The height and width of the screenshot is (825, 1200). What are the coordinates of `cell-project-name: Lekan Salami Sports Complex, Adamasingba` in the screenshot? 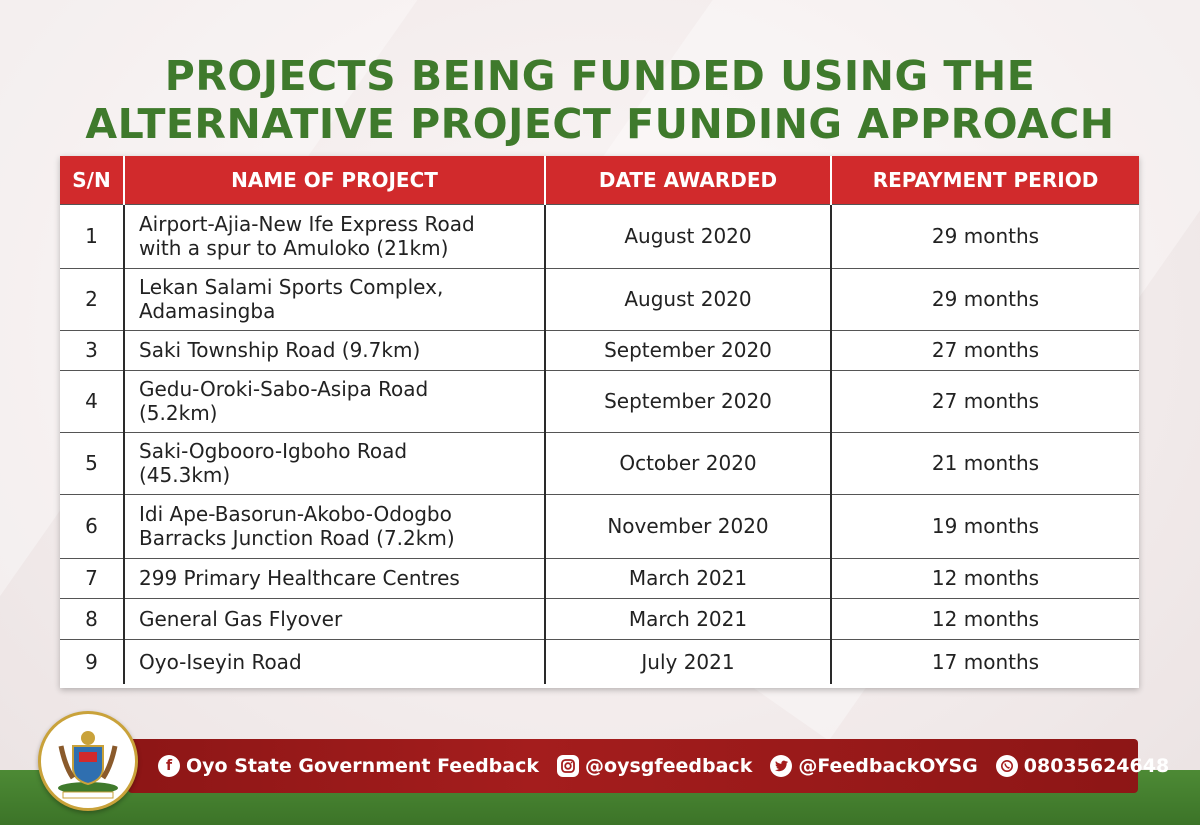 It's located at (335, 298).